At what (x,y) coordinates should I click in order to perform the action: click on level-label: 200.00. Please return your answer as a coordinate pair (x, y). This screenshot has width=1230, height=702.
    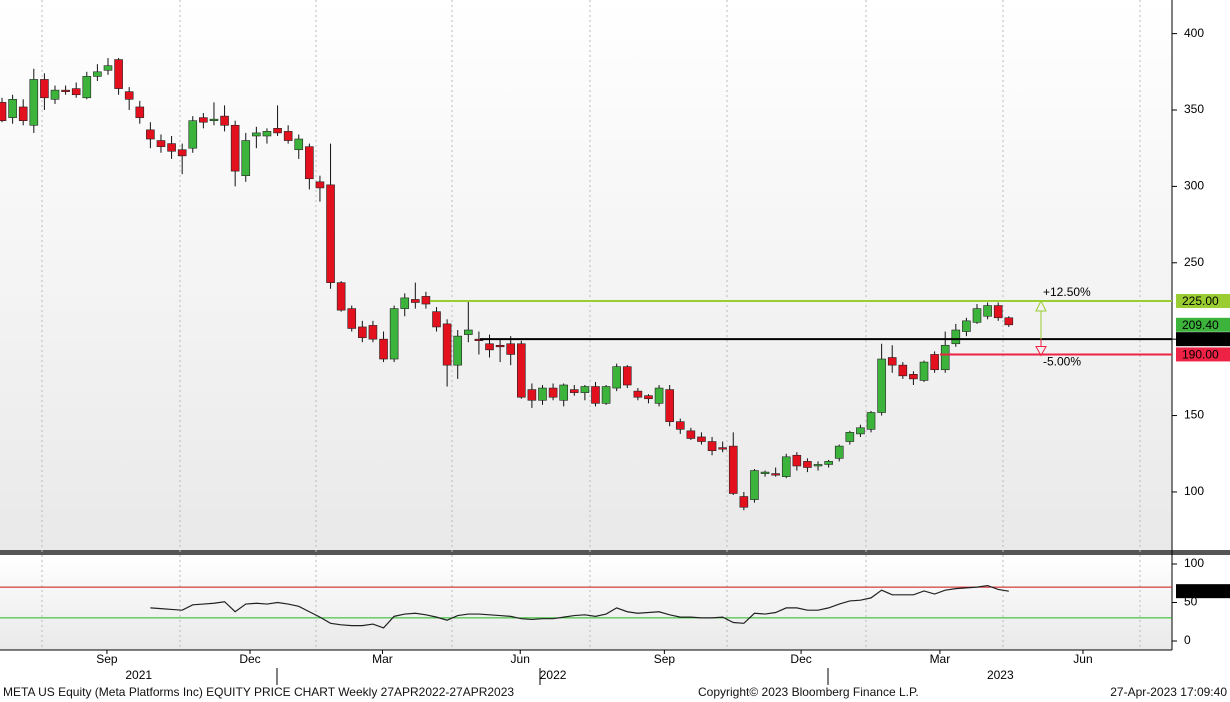
    Looking at the image, I should click on (1200, 339).